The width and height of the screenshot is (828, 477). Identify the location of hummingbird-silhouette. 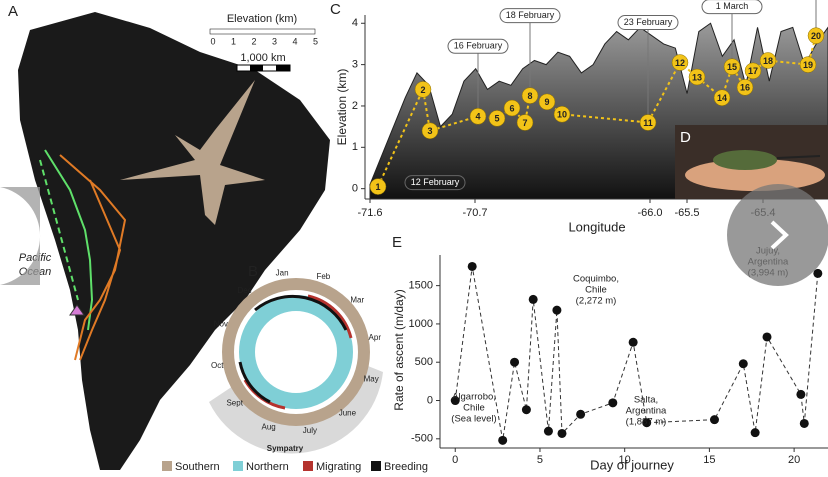
(192, 152).